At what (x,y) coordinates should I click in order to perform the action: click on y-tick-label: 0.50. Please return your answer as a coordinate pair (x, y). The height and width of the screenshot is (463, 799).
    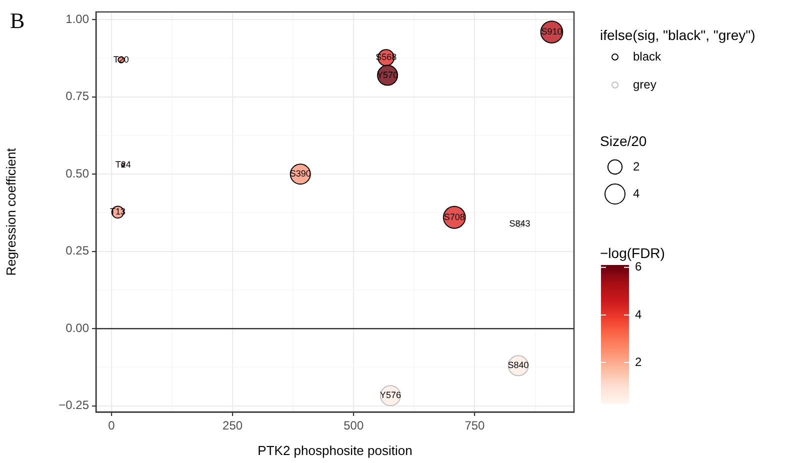
    Looking at the image, I should click on (78, 173).